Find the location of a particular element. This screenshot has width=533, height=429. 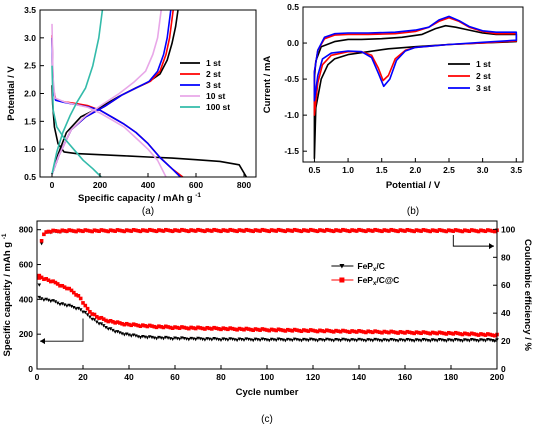

y2-tick-label-c: 40 is located at coordinates (506, 313).